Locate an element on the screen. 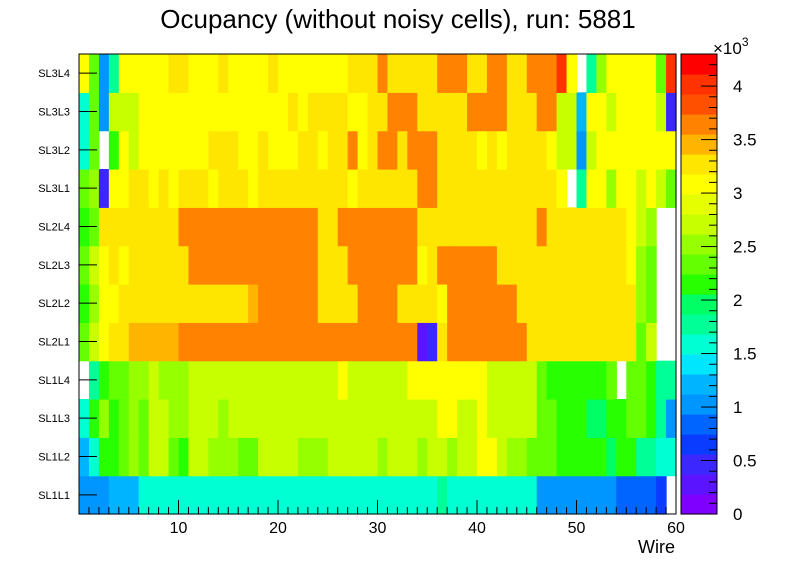  y-tick-label: SL1L3 is located at coordinates (54, 419).